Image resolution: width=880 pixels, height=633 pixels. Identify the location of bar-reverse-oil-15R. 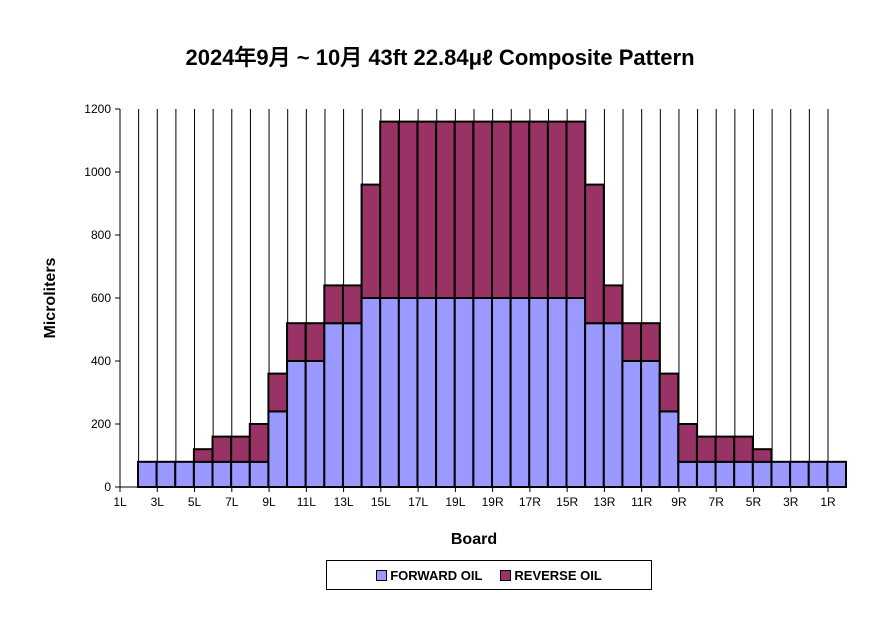
(594, 254).